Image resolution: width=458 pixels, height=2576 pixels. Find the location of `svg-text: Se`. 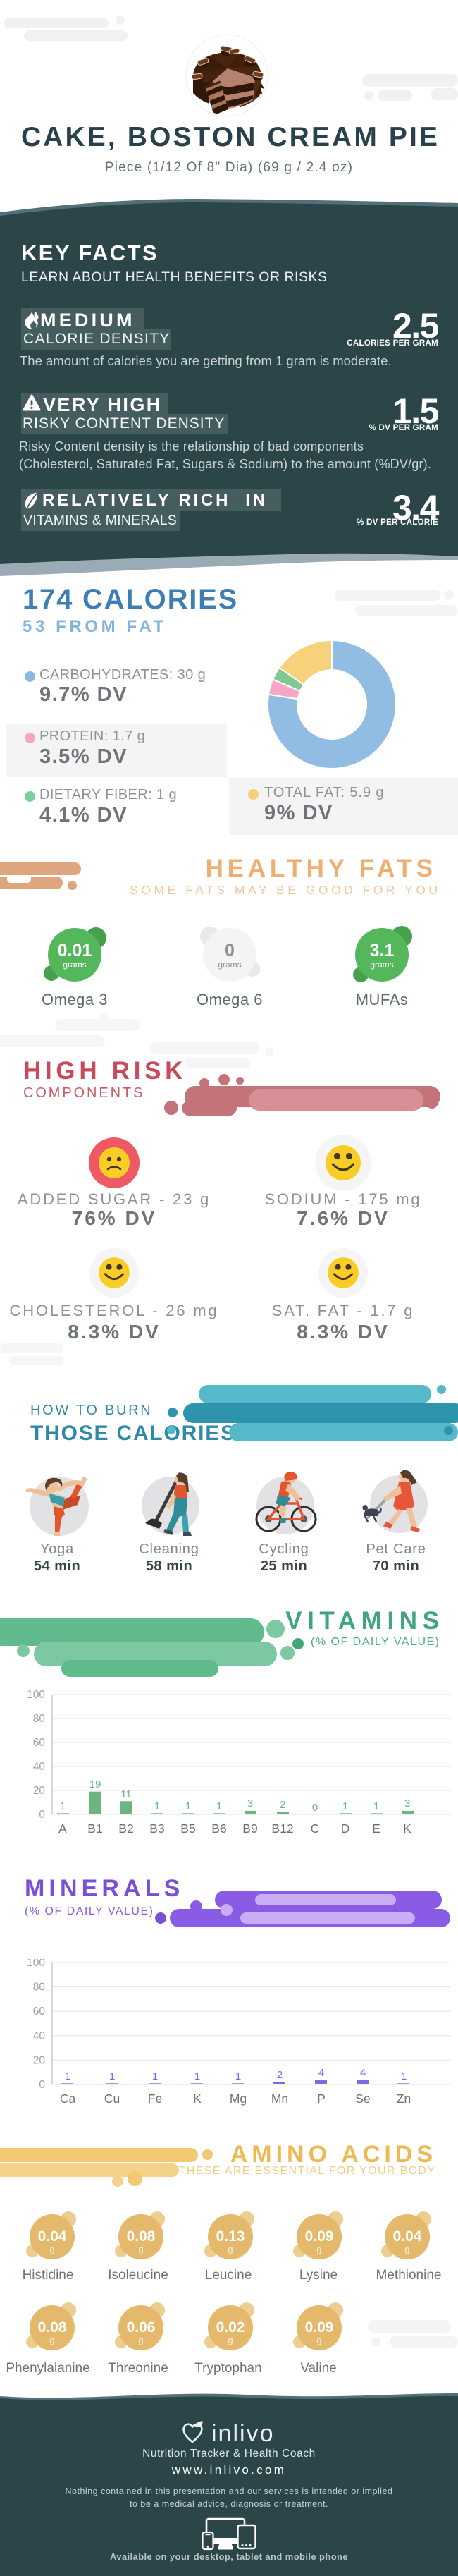

svg-text: Se is located at coordinates (362, 2099).